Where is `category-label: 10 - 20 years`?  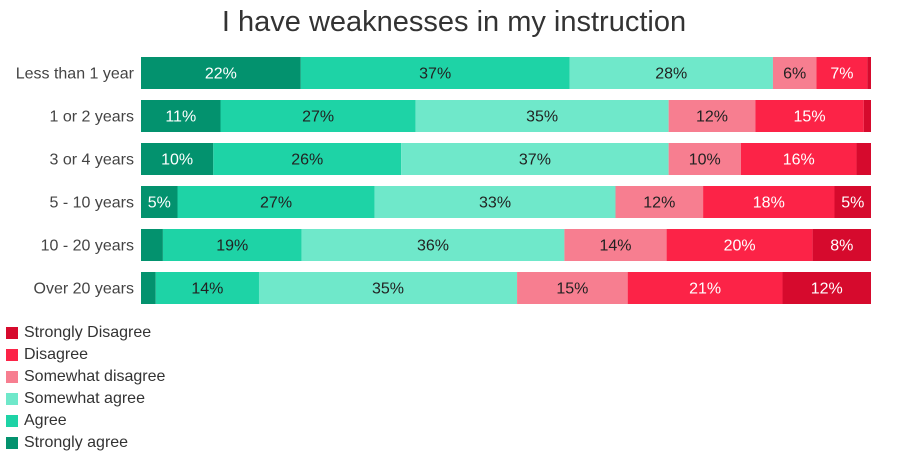
category-label: 10 - 20 years is located at coordinates (87, 246).